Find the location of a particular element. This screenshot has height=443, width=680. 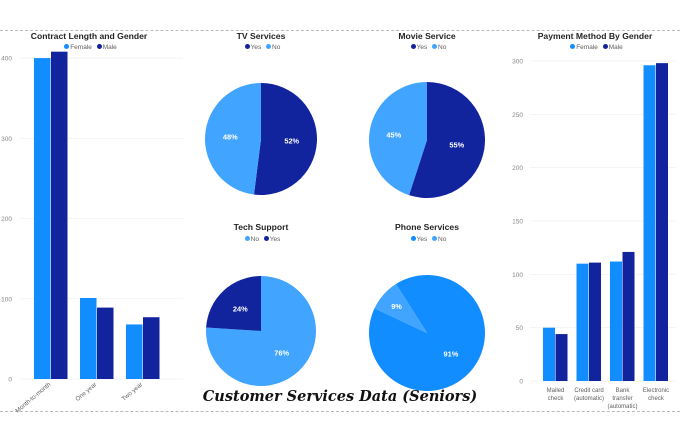

tech-support-title: Tech Support is located at coordinates (261, 227).